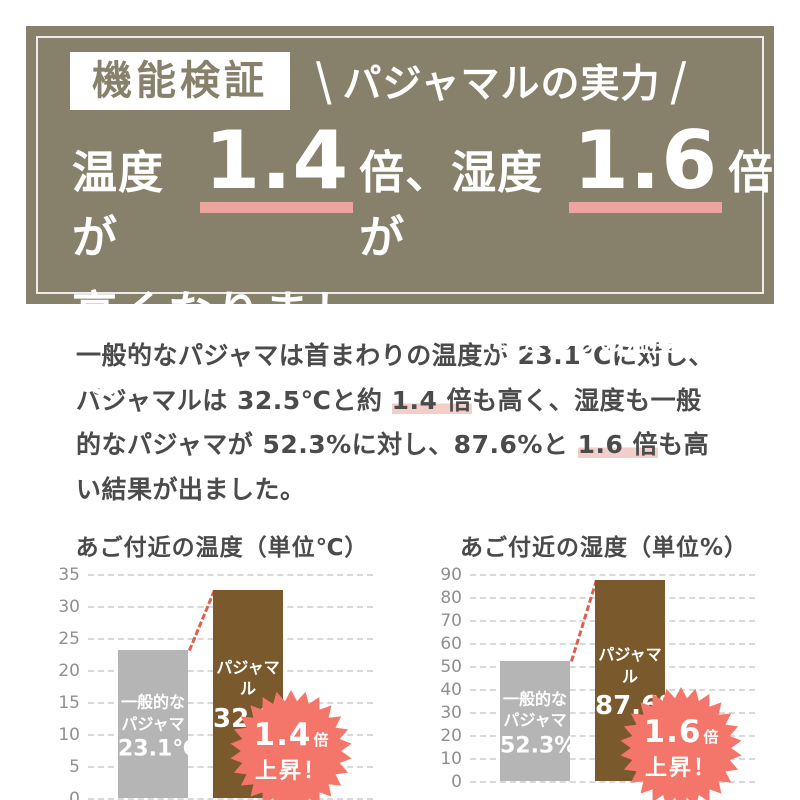 This screenshot has width=800, height=800. I want to click on headline-line2: 高くなりました！ （首まわりの温度・湿度）, so click(427, 341).